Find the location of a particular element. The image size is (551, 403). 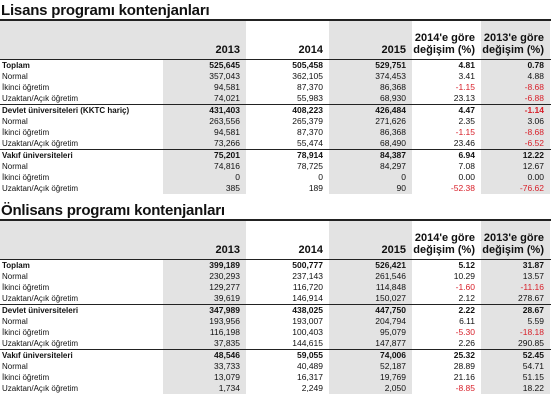

change-vs-2014: 4.81 is located at coordinates (446, 65).